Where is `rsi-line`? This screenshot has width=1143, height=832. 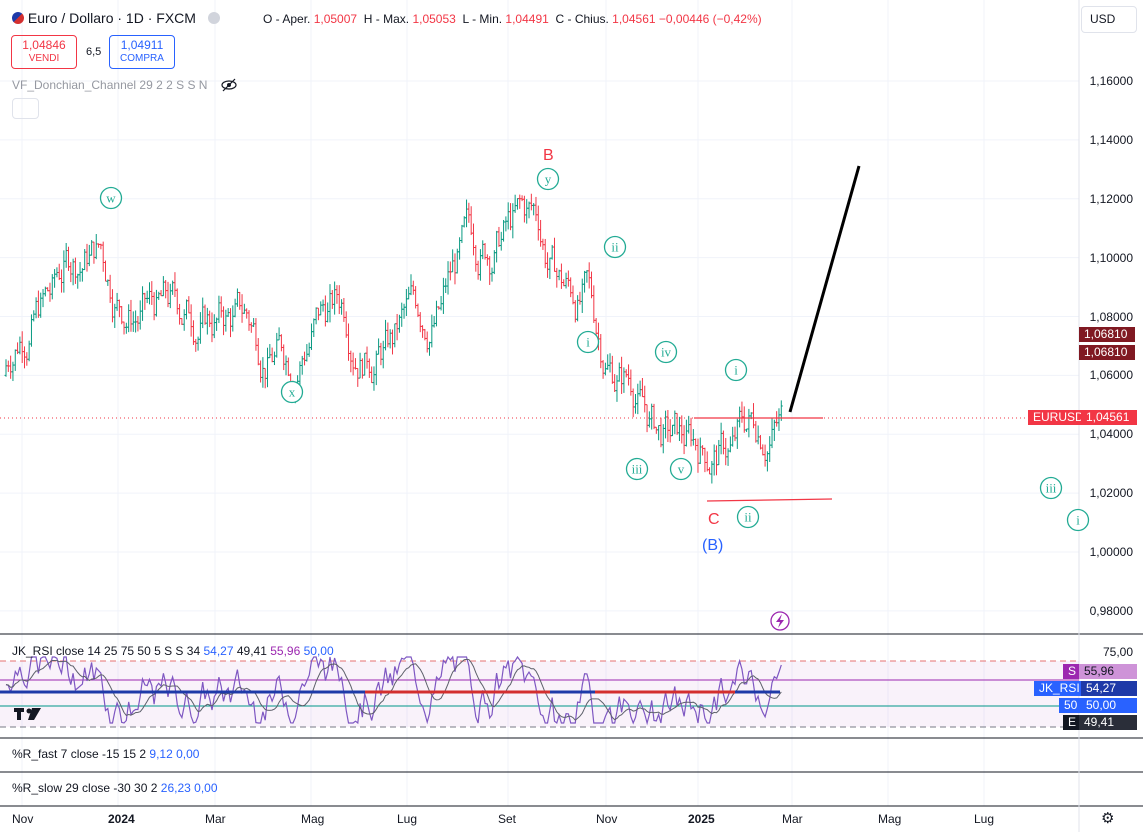
rsi-line is located at coordinates (393, 690).